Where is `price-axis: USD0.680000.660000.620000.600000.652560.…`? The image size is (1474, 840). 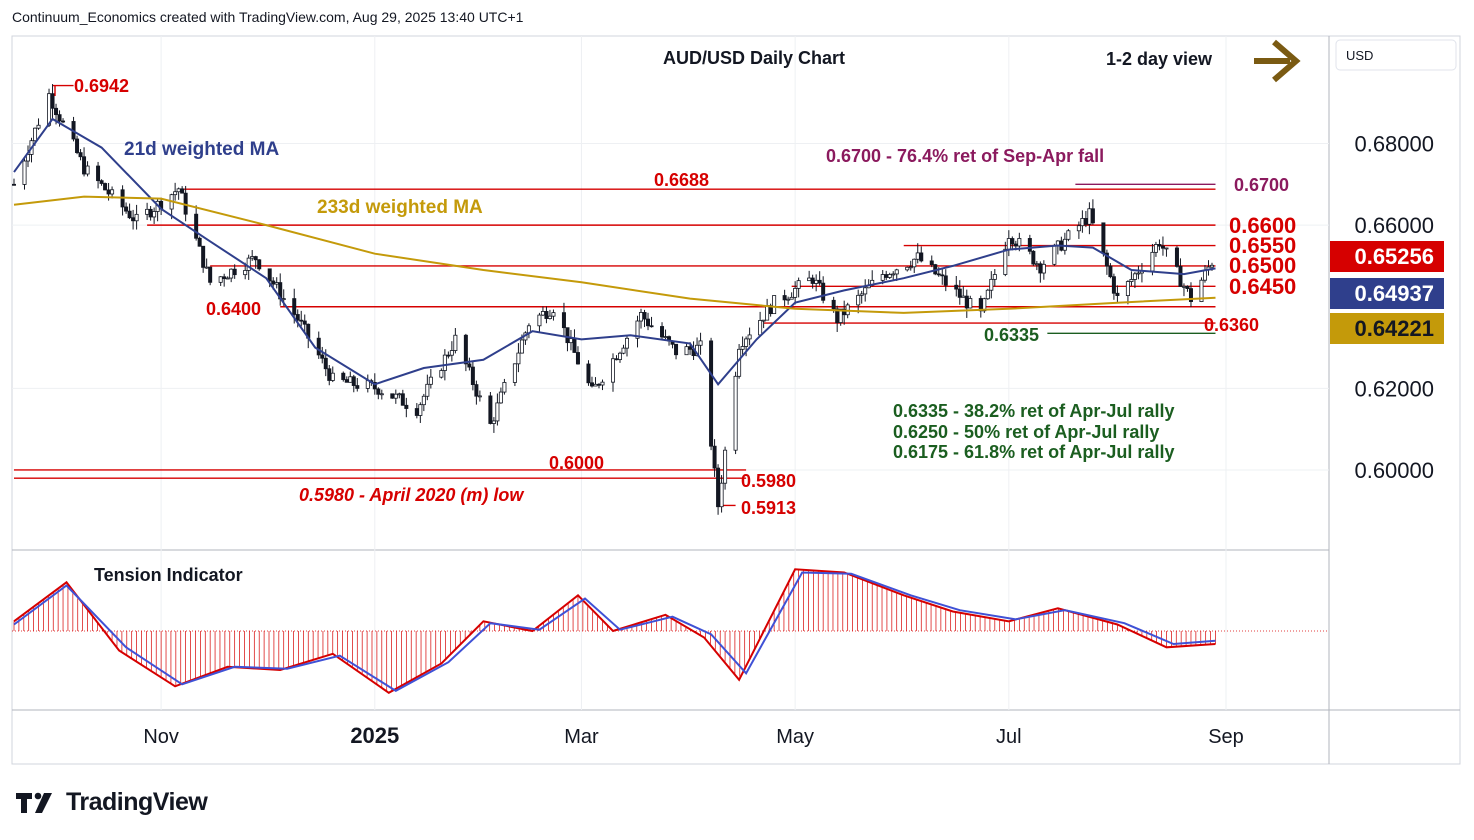
price-axis: USD0.680000.660000.620000.600000.652560.… is located at coordinates (1393, 261).